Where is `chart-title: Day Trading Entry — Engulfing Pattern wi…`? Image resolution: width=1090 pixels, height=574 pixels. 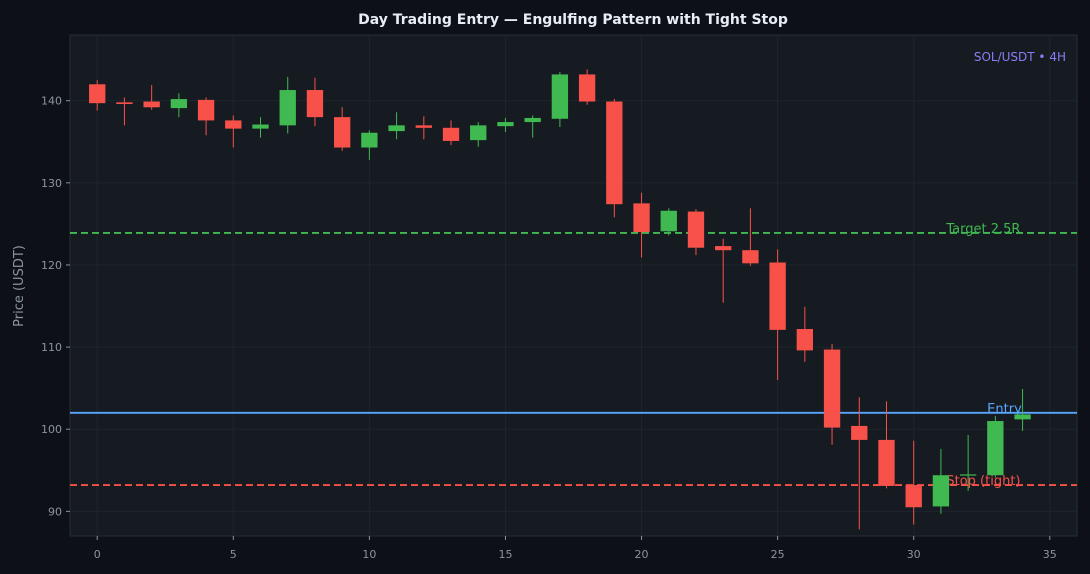
chart-title: Day Trading Entry — Engulfing Pattern wi… is located at coordinates (573, 20).